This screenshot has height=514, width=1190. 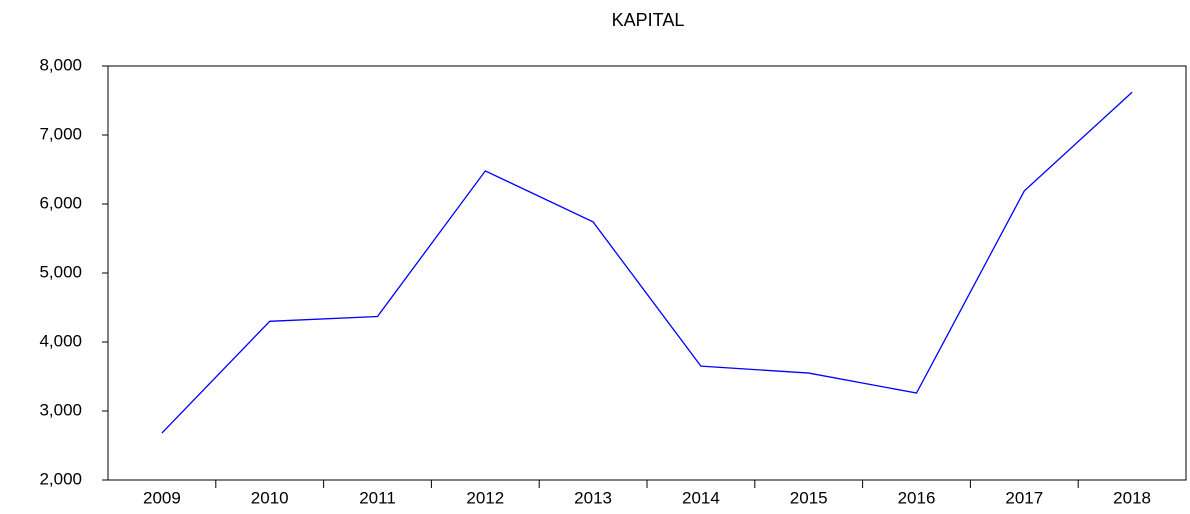 What do you see at coordinates (1132, 497) in the screenshot?
I see `x-tick-label: 2018` at bounding box center [1132, 497].